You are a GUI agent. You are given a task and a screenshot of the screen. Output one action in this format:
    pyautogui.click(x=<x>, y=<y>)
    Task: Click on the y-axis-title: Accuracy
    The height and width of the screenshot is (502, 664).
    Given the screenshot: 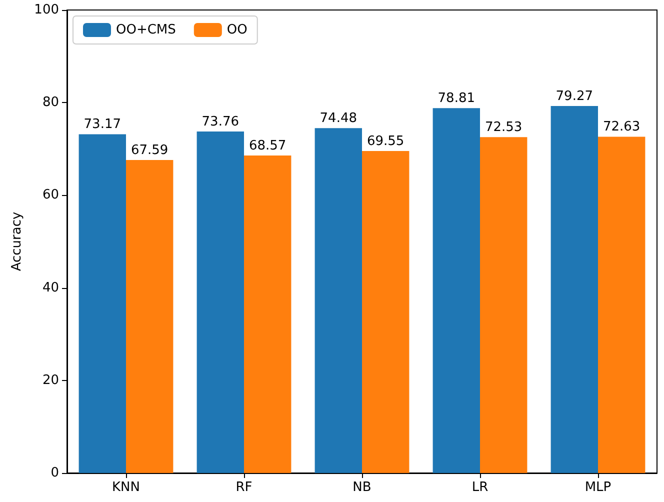 What is the action you would take?
    pyautogui.click(x=16, y=242)
    